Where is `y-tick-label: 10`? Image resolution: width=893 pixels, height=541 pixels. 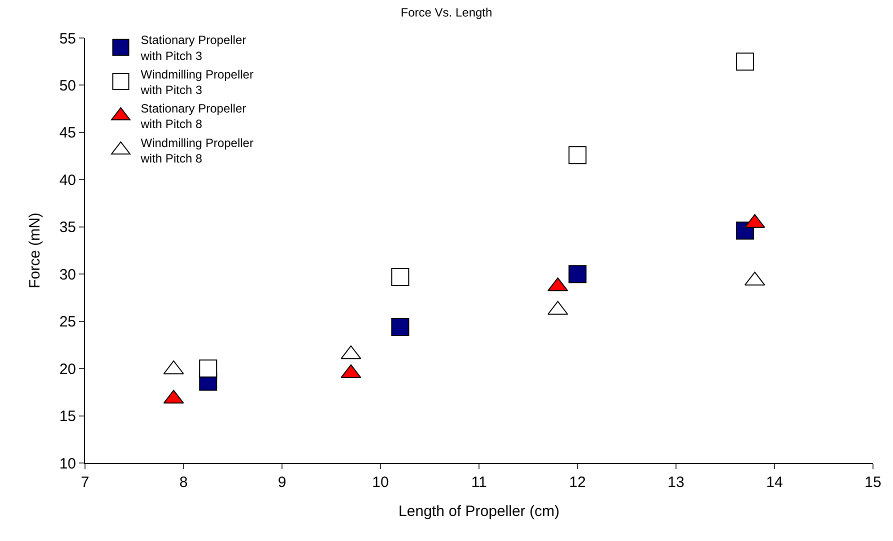 y-tick-label: 10 is located at coordinates (67, 463).